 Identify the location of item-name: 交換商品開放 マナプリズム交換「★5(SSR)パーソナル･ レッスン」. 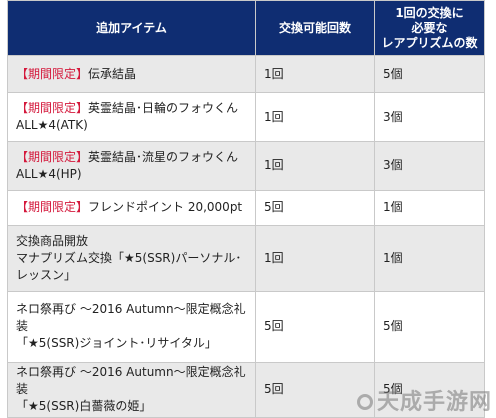
(129, 257).